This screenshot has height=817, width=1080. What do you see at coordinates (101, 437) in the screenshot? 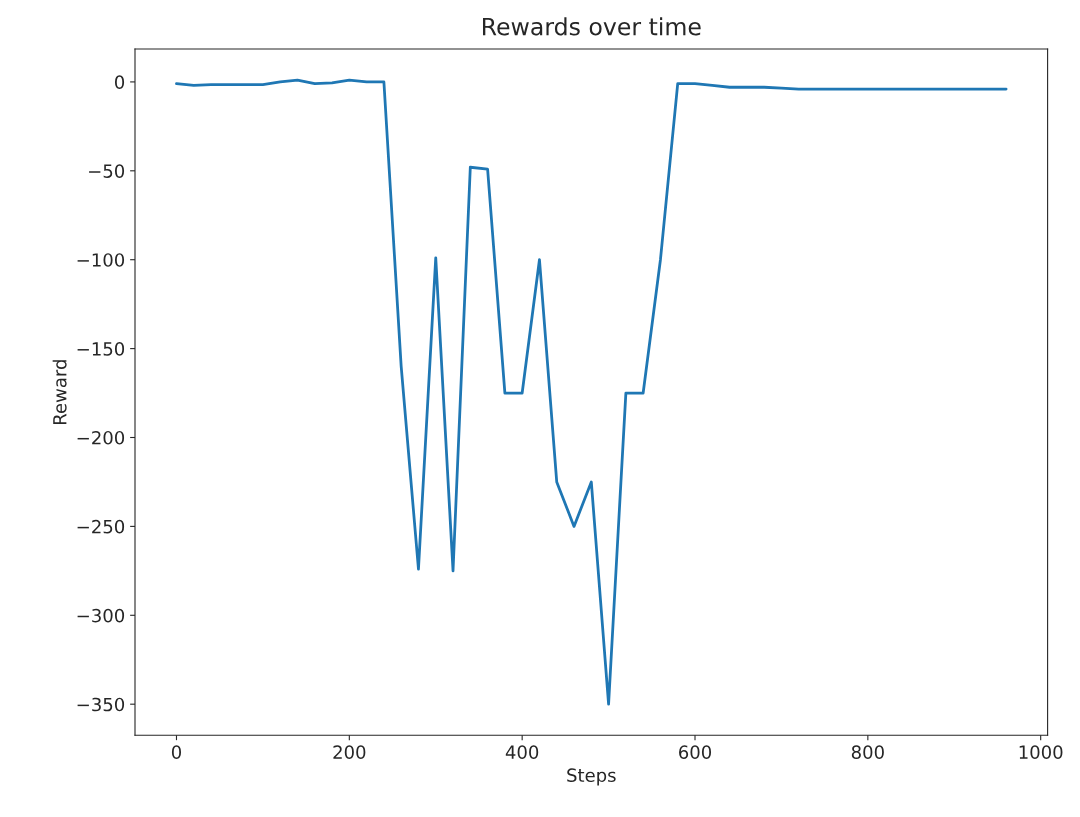
I see `y-tick-label: −200` at bounding box center [101, 437].